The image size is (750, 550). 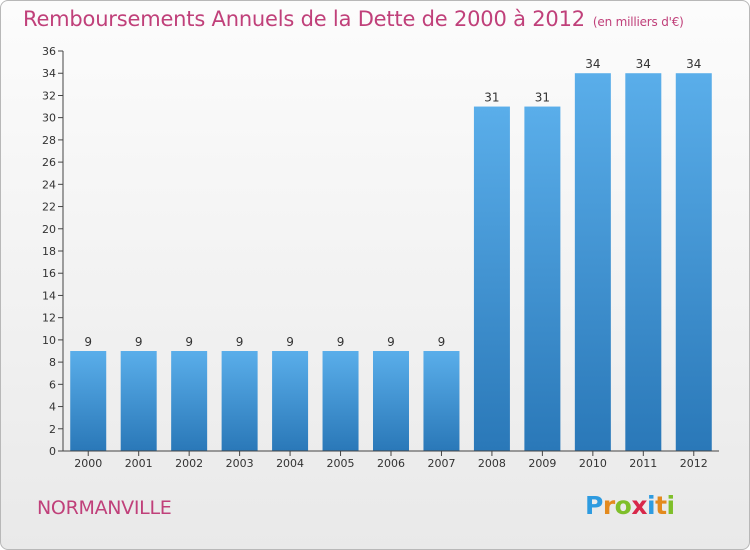 I want to click on x-tick-label: 2006, so click(x=391, y=463).